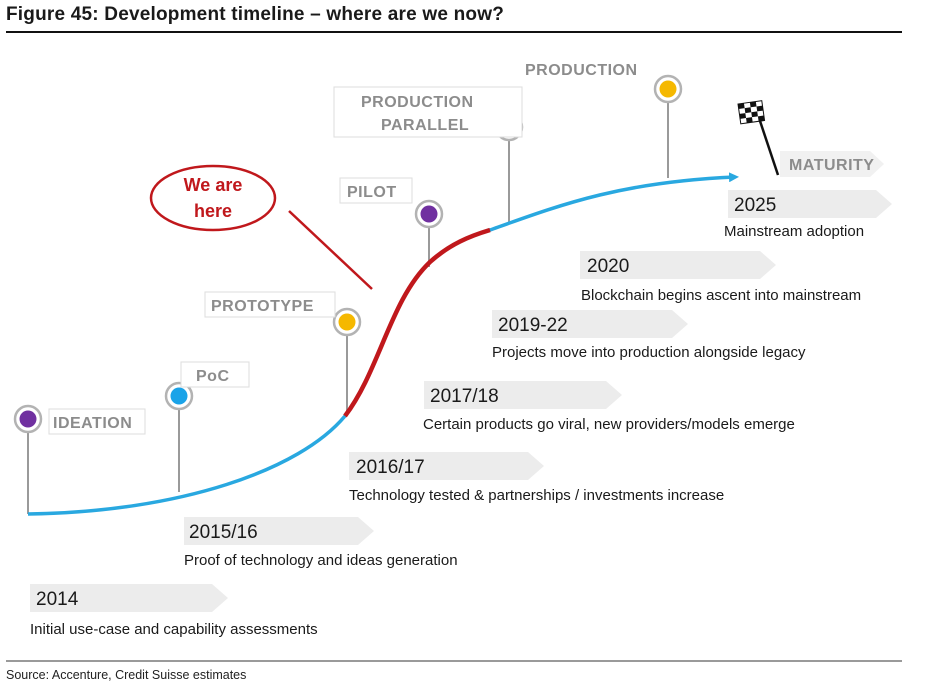 The image size is (941, 692). I want to click on stage-poc: PoC, so click(207, 386).